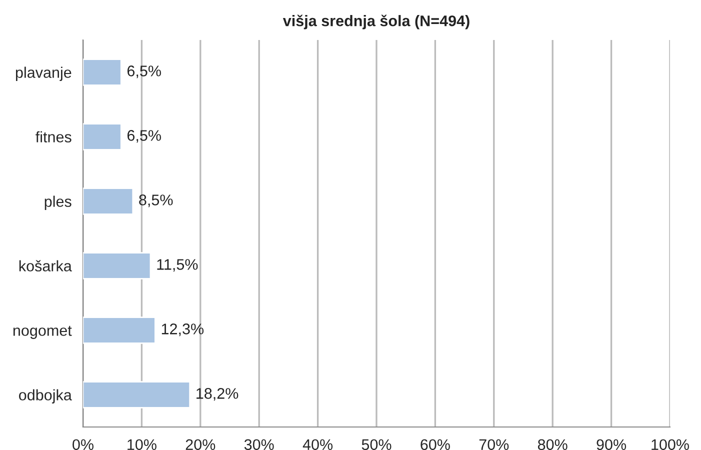  I want to click on data-label: 12,3%, so click(183, 330).